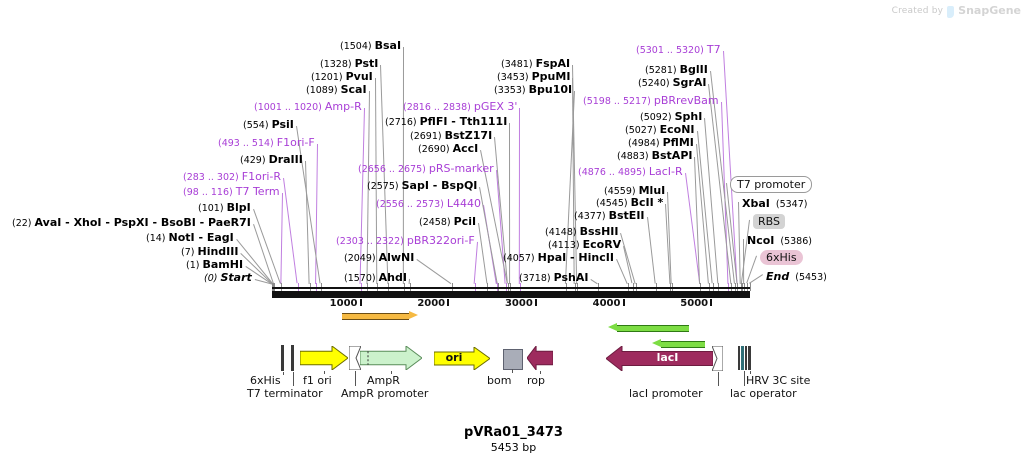 This screenshot has width=1027, height=462. What do you see at coordinates (214, 265) in the screenshot?
I see `site-label-bamhi: (1) BamHI` at bounding box center [214, 265].